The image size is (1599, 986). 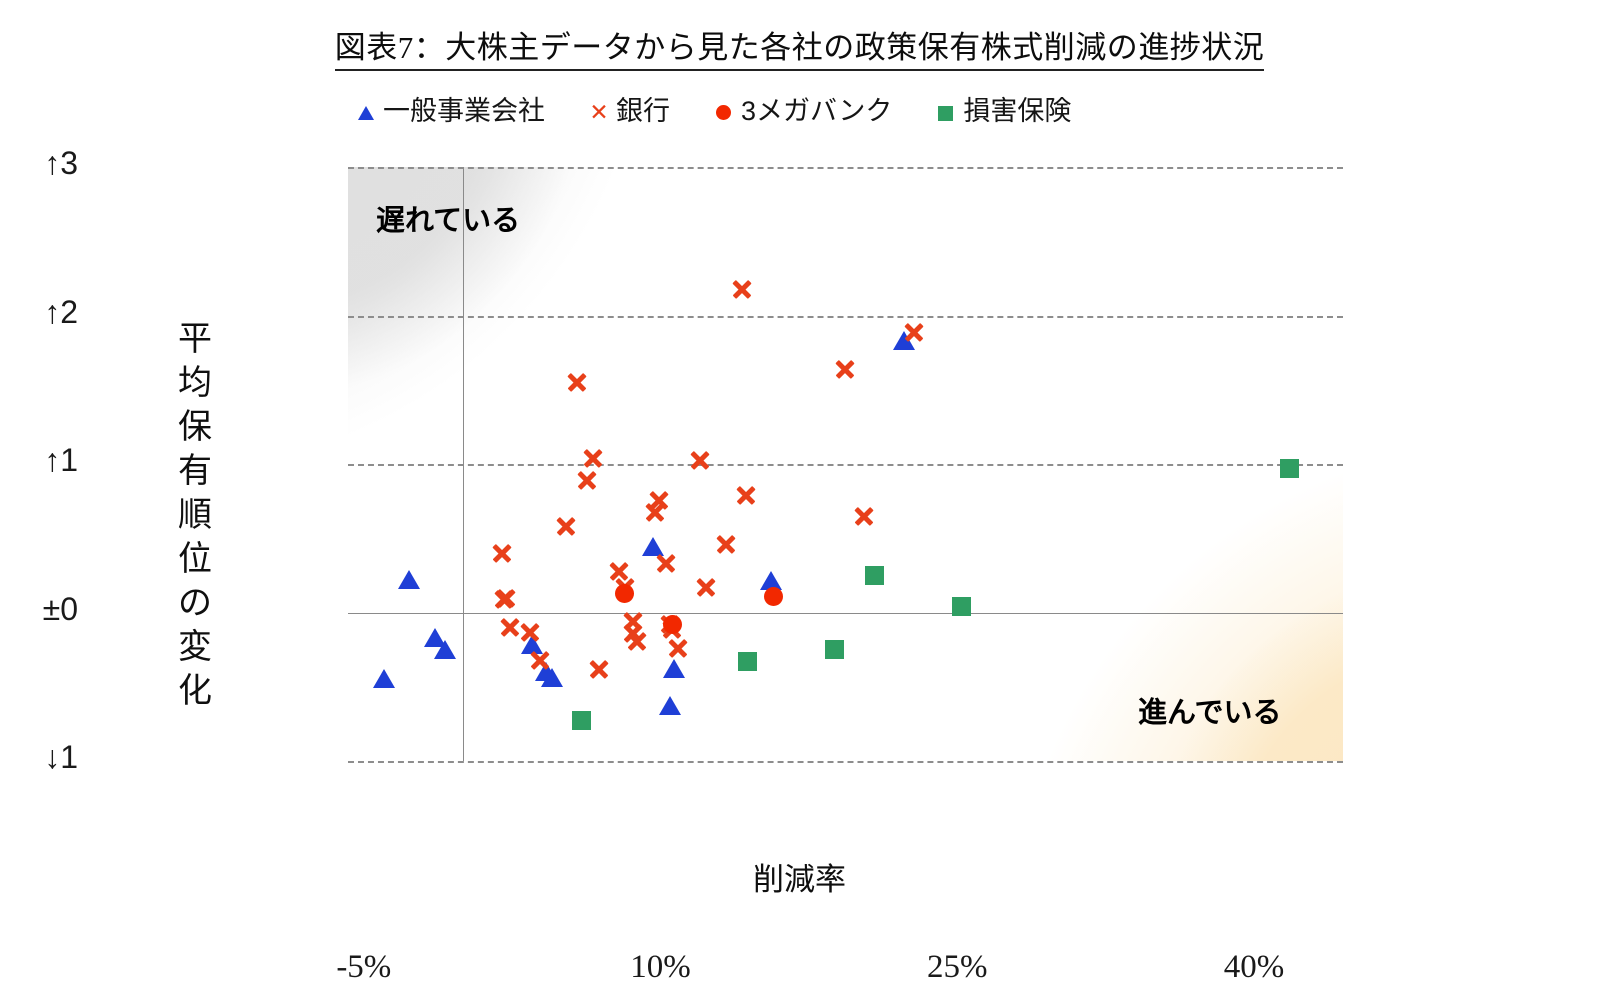 What do you see at coordinates (195, 559) in the screenshot?
I see `y-axis-title-char: 位` at bounding box center [195, 559].